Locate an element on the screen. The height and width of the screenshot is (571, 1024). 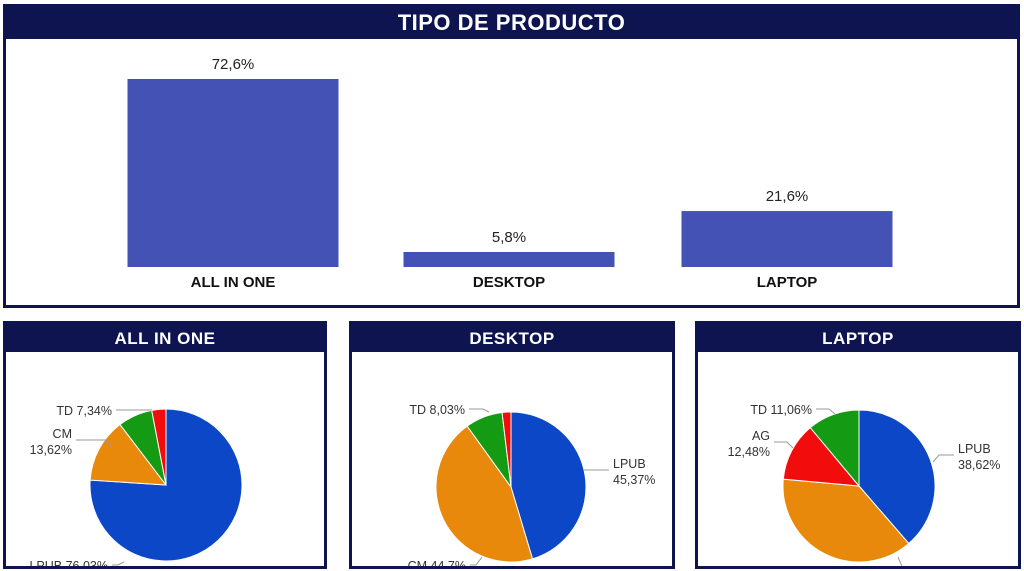
pie-label-td: TD 11,06% is located at coordinates (781, 410).